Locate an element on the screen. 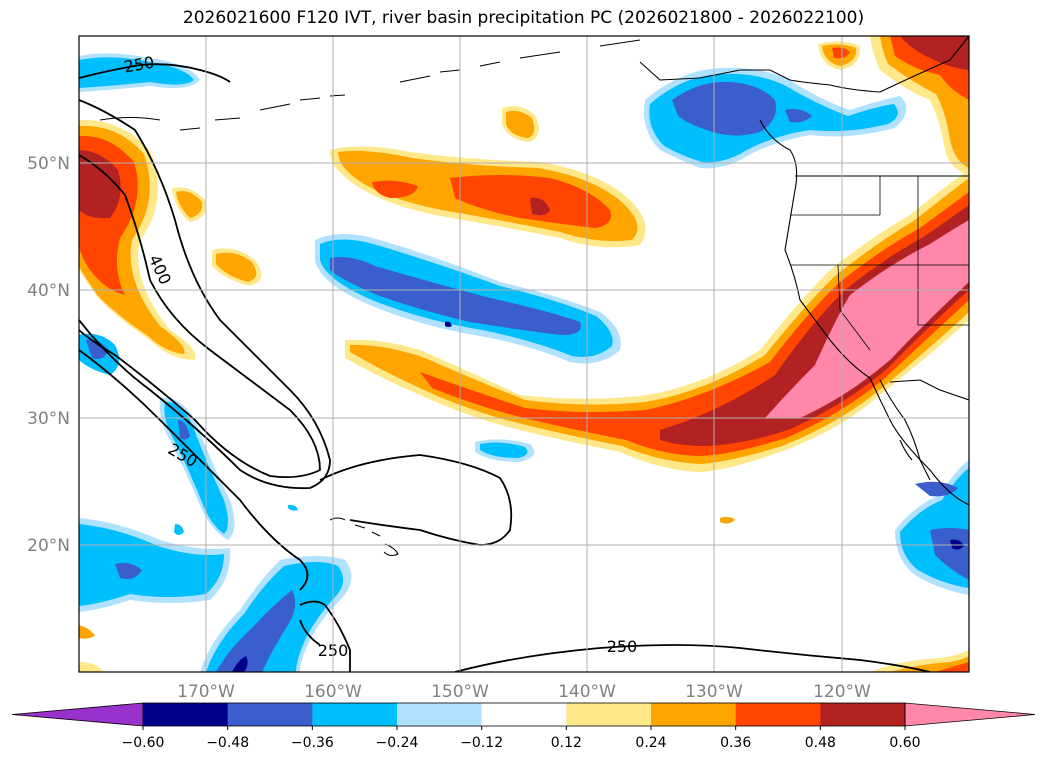  colorbar-tick-label: 0.12 is located at coordinates (566, 743).